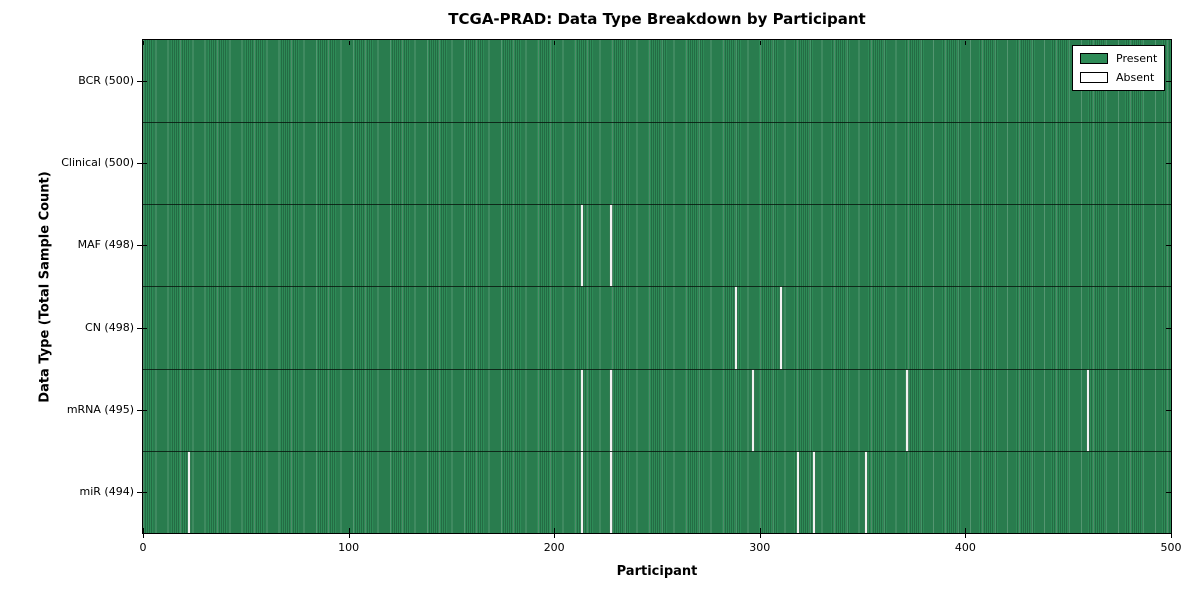 The image size is (1200, 600). What do you see at coordinates (143, 547) in the screenshot?
I see `x-tick-label: 0` at bounding box center [143, 547].